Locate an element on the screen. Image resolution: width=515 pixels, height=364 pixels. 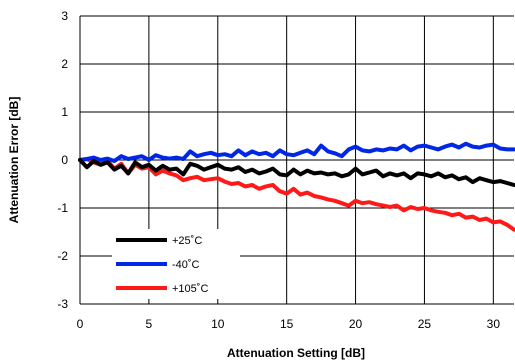
series-line-40c is located at coordinates (296, 152).